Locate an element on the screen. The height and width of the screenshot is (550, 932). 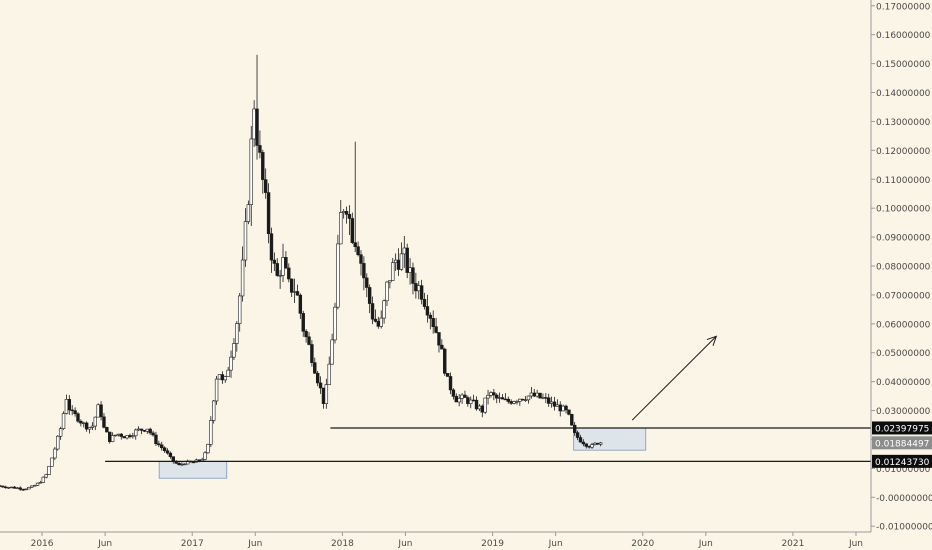
current-price-tag: 0.01884497 is located at coordinates (902, 444).